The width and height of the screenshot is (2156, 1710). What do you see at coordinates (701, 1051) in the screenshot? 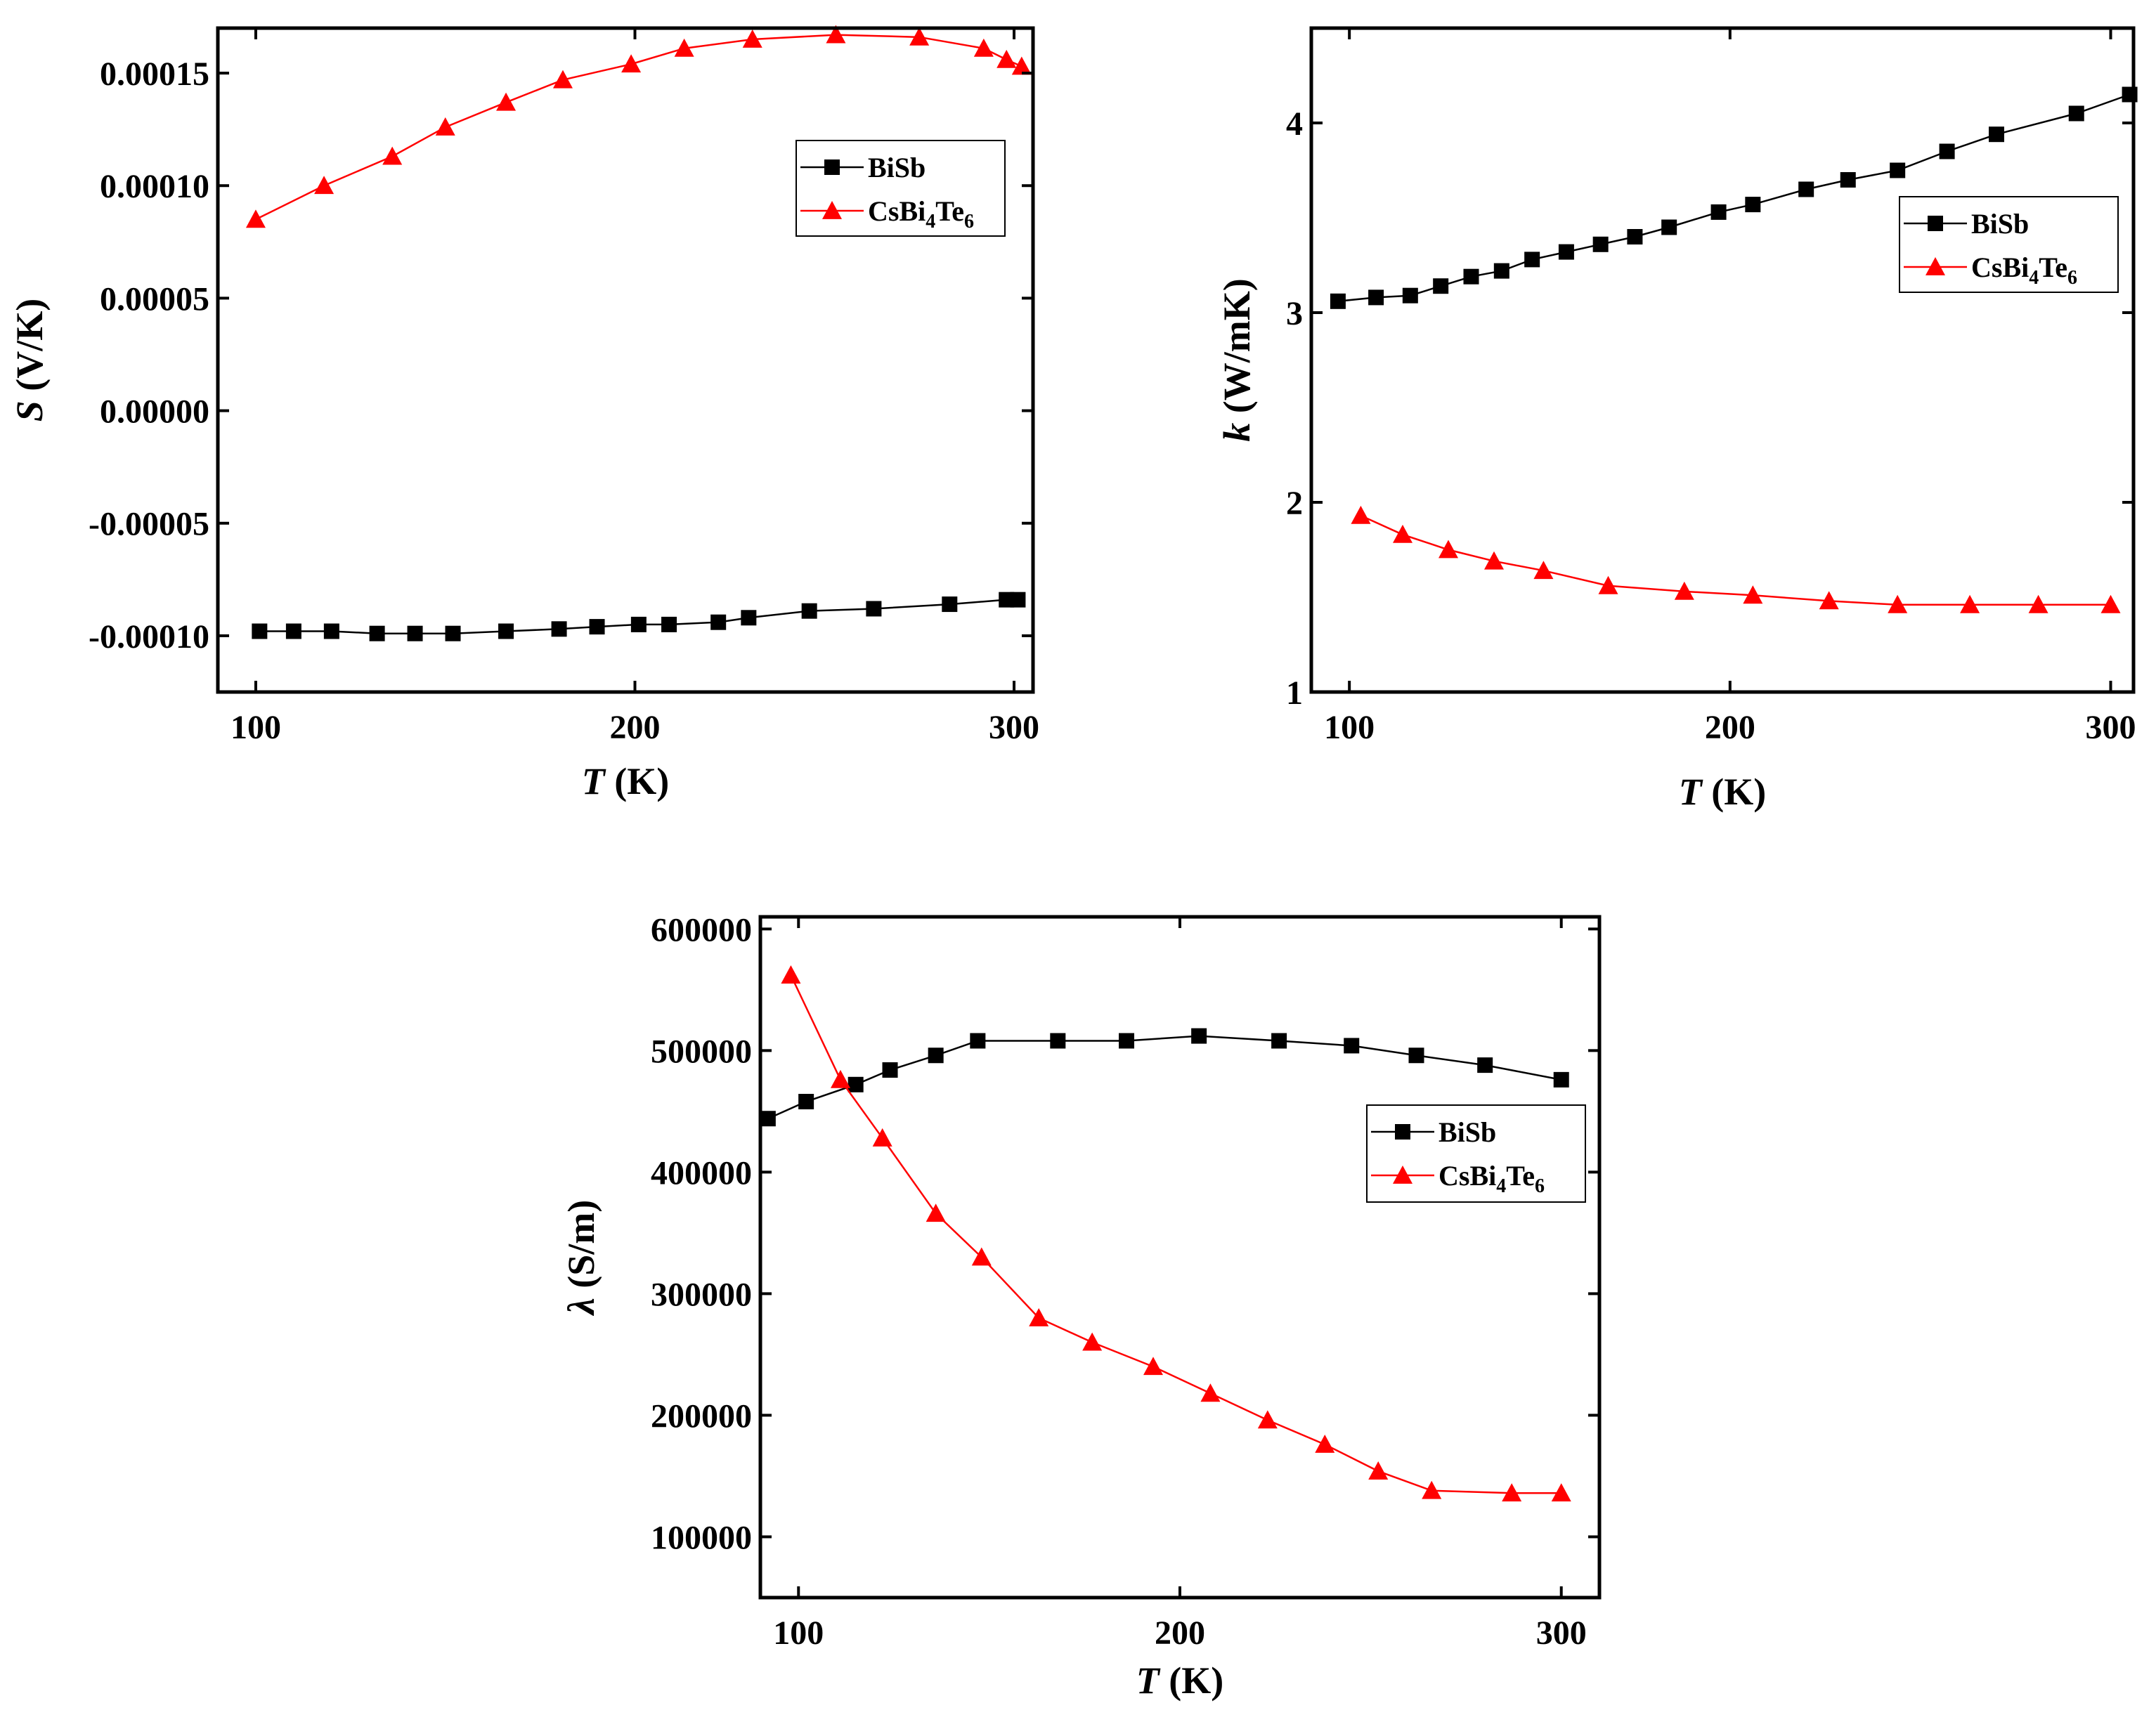
I see `y-tick-label: 500000` at bounding box center [701, 1051].